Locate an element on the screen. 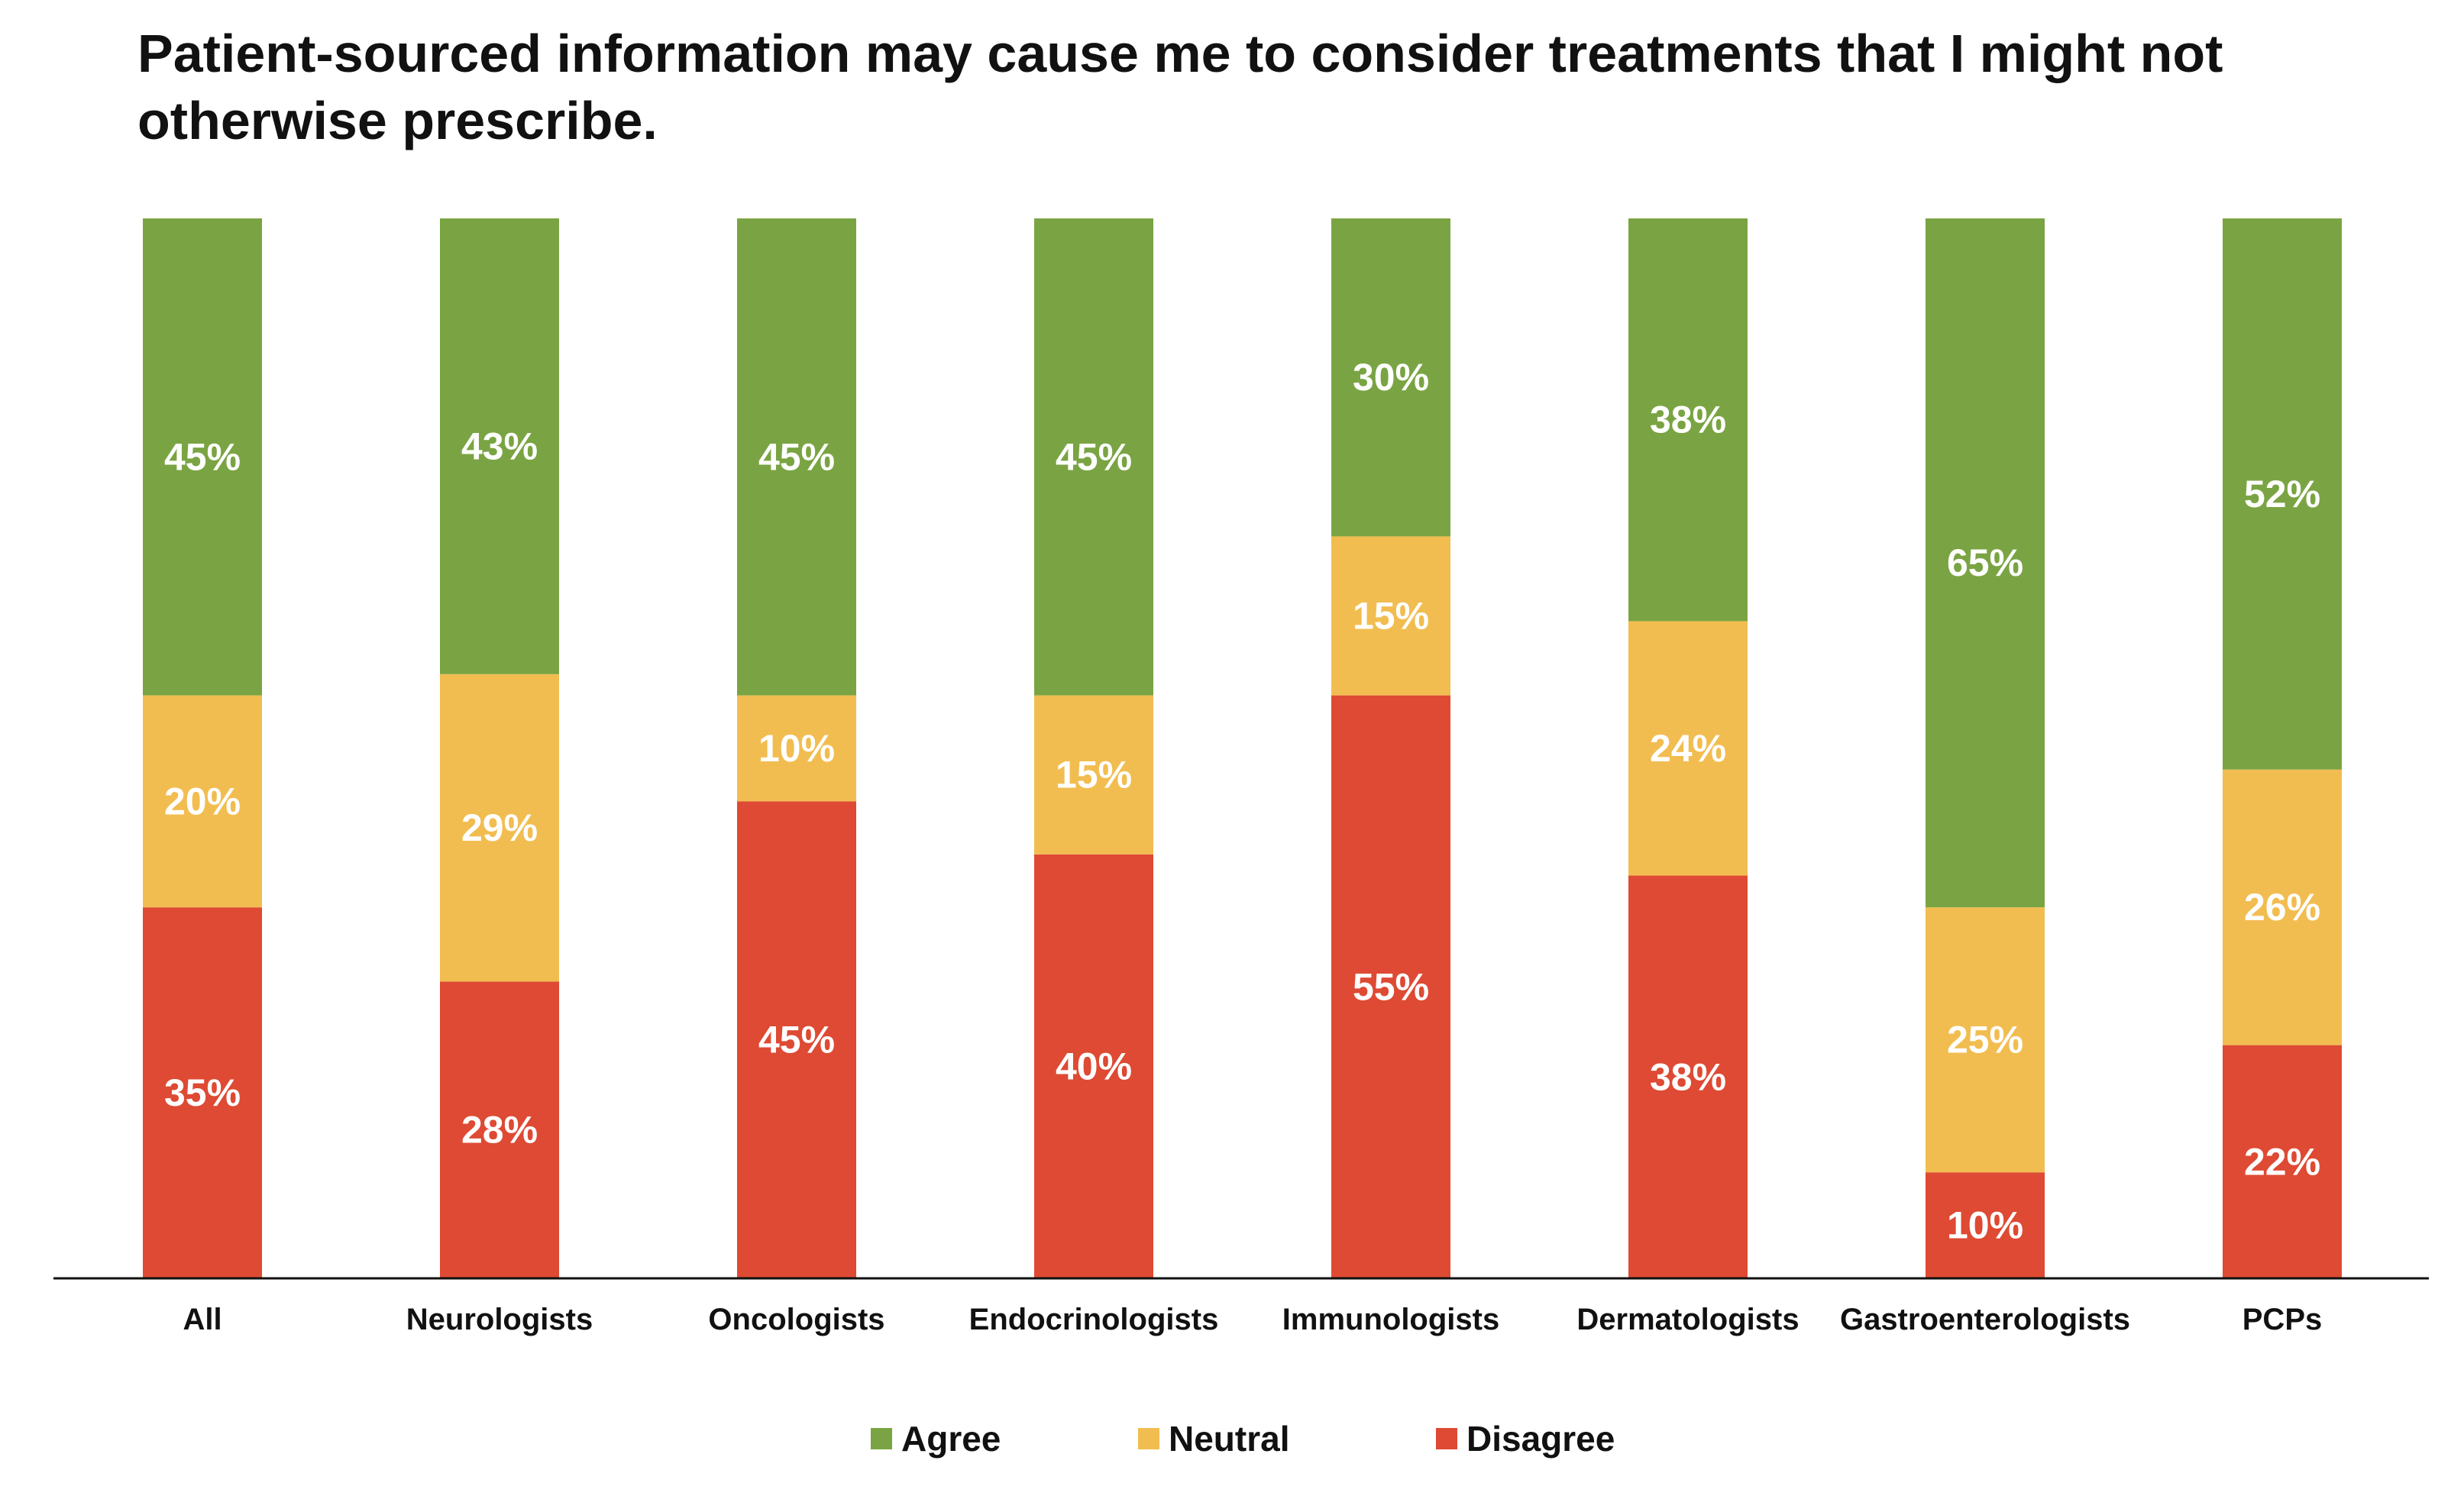  legend-item-neutral: Neutral is located at coordinates (1213, 1439).